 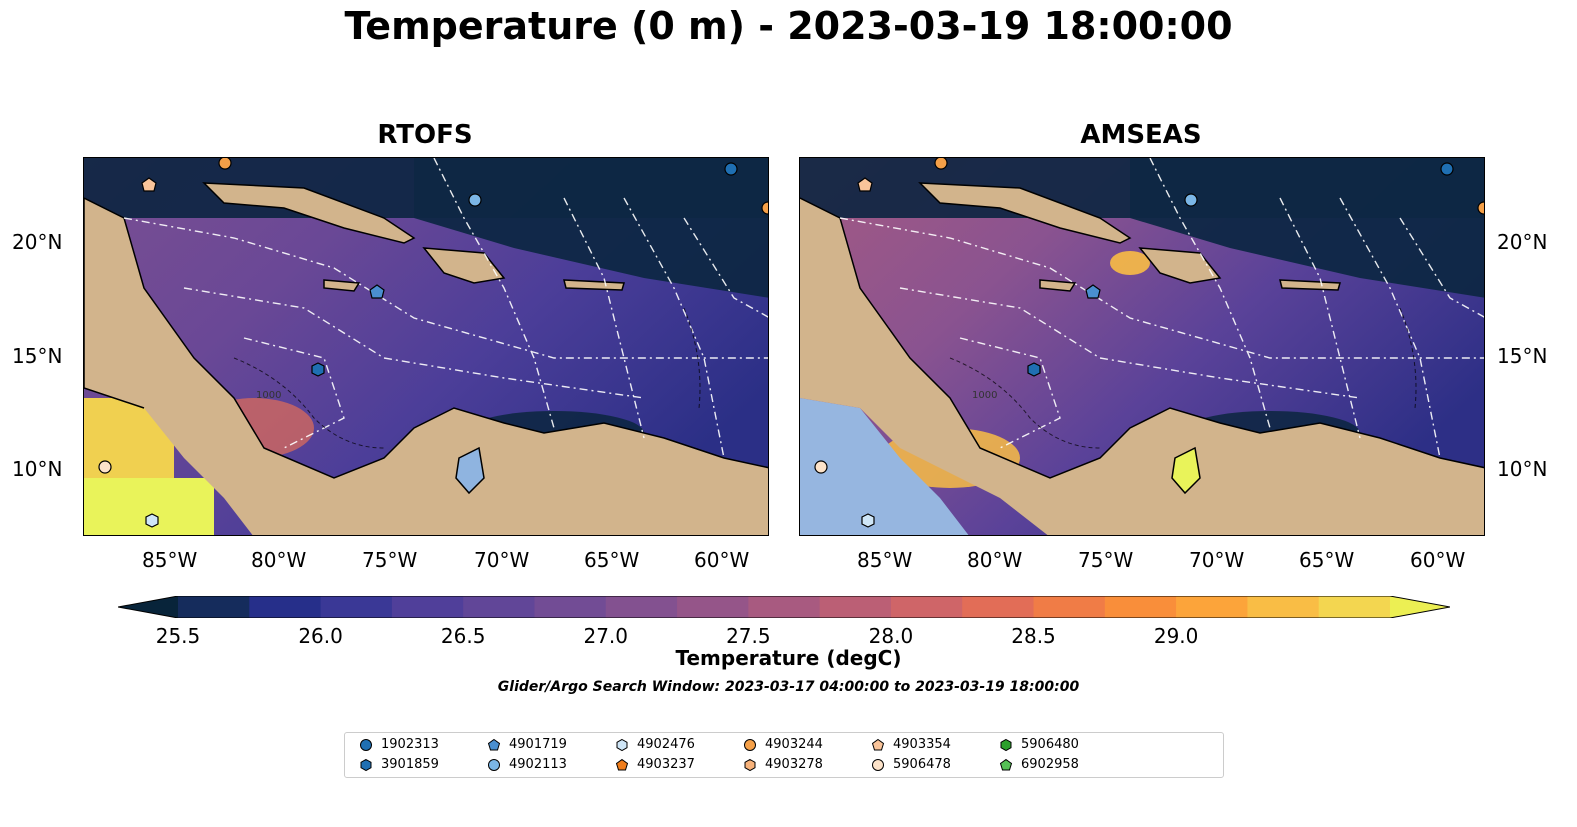 I want to click on panel-title-rtofs: RTOFS, so click(x=425, y=135).